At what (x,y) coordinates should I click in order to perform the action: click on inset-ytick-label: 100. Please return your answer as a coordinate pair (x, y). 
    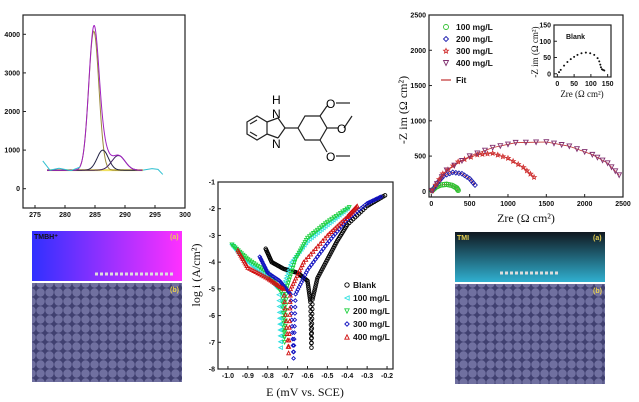
    Looking at the image, I should click on (545, 42).